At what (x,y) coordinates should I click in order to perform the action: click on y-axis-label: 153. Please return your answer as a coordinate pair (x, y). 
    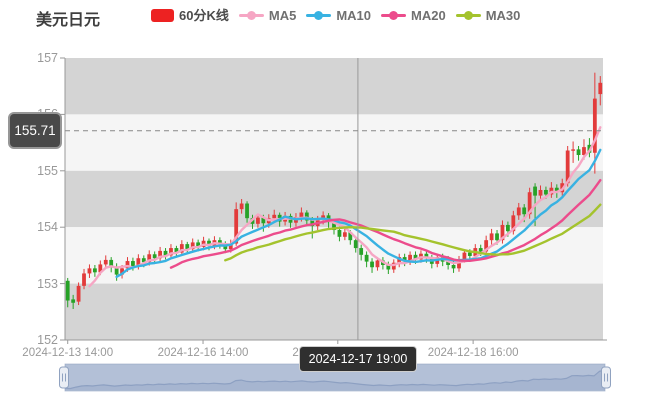
    Looking at the image, I should click on (47, 283).